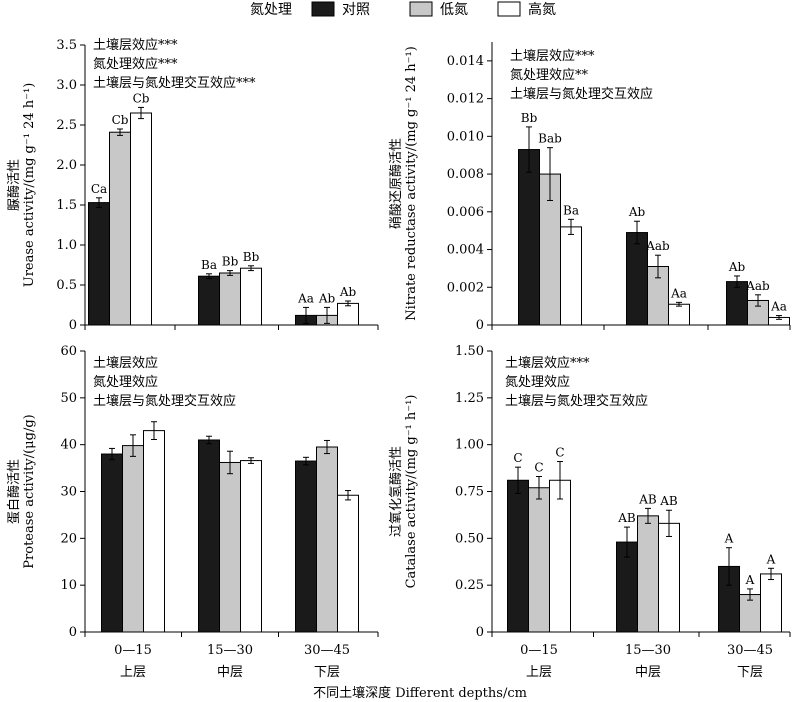 This screenshot has height=702, width=800. What do you see at coordinates (356, 10) in the screenshot?
I see `legend-label-control: 对照` at bounding box center [356, 10].